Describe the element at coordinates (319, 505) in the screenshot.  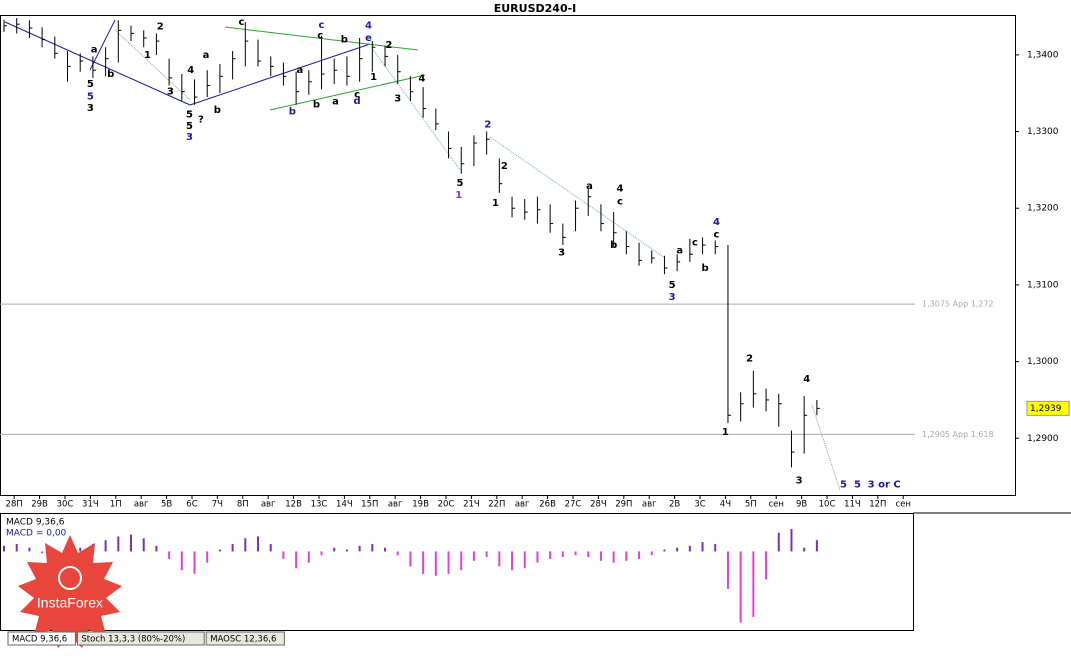
I see `x-tick-label: 13С` at that location.